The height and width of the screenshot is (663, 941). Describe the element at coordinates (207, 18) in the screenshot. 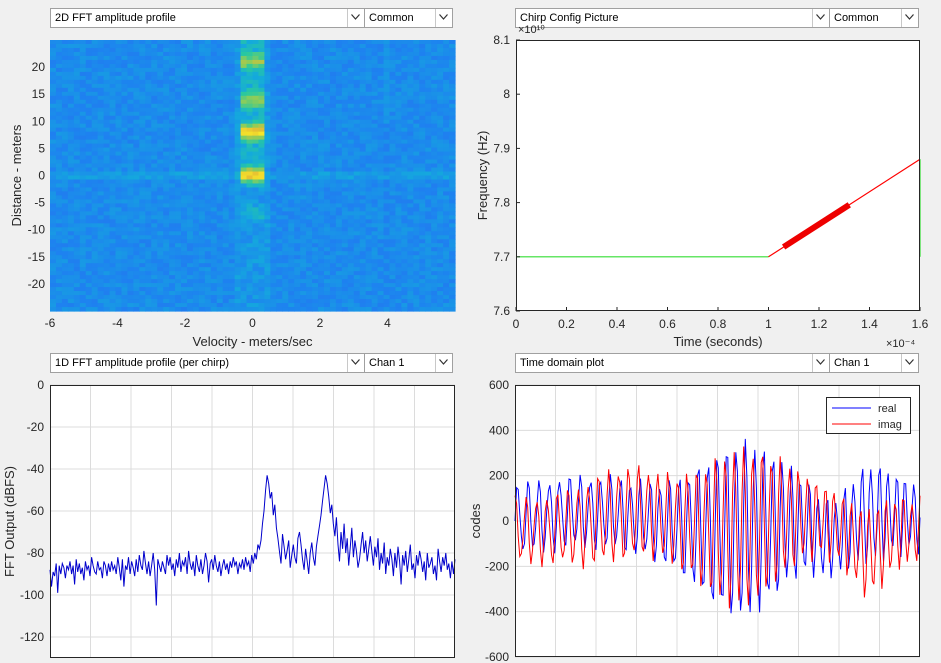

I see `plot-type-select-top-left: 2D FFT amplitude profile` at that location.